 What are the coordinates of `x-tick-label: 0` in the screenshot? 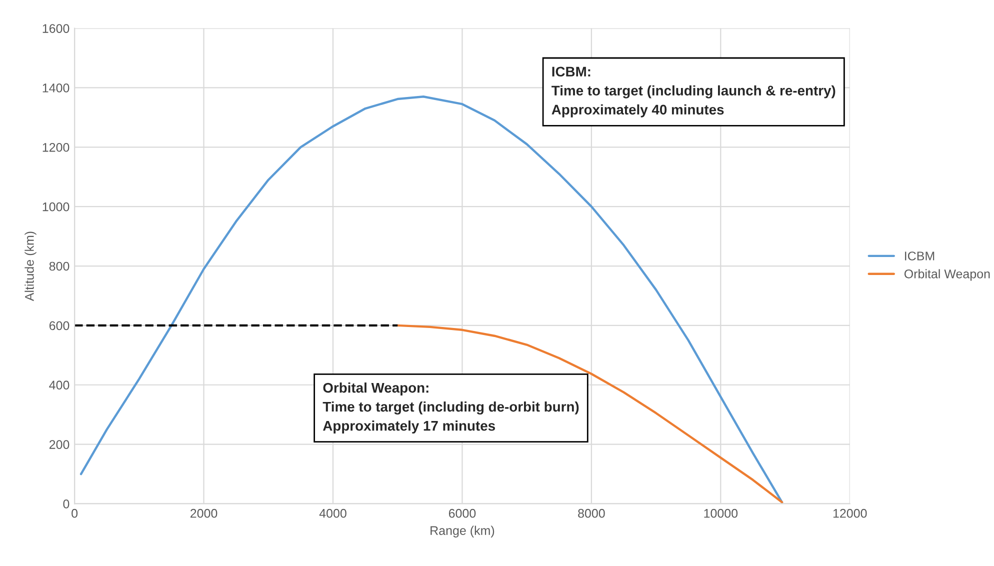 It's located at (75, 513).